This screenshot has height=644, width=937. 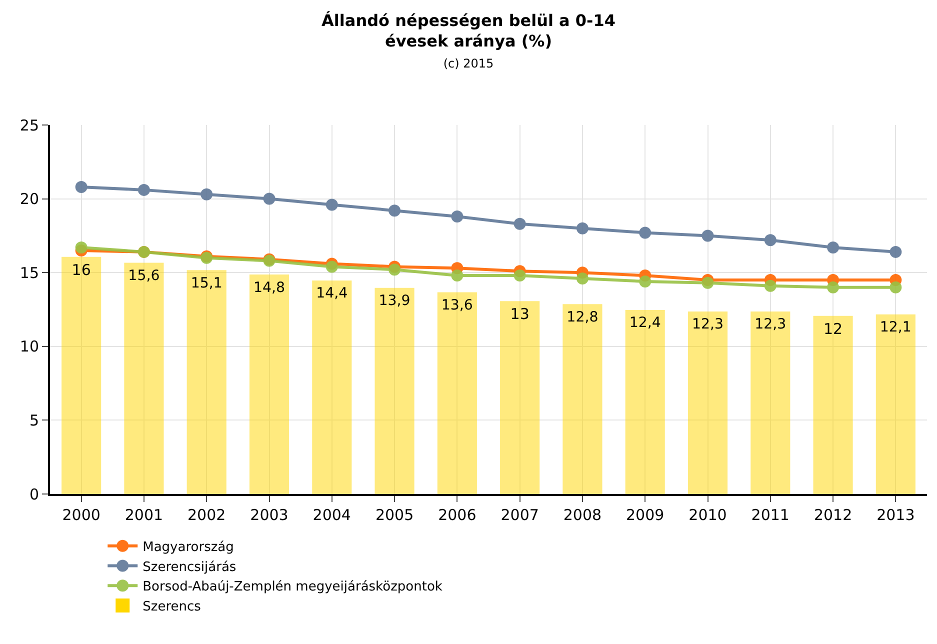 I want to click on chart-title: Állandó népességen belül a 0-14 évesek aránya (%), so click(x=469, y=30).